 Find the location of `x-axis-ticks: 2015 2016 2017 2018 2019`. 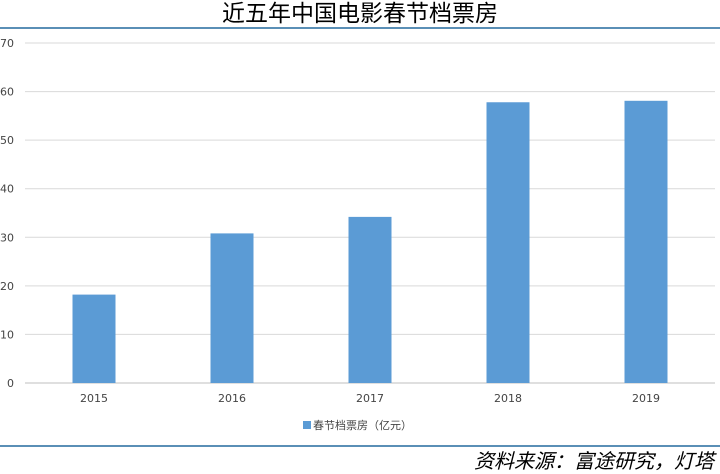

x-axis-ticks: 2015 2016 2017 2018 2019 is located at coordinates (370, 398).